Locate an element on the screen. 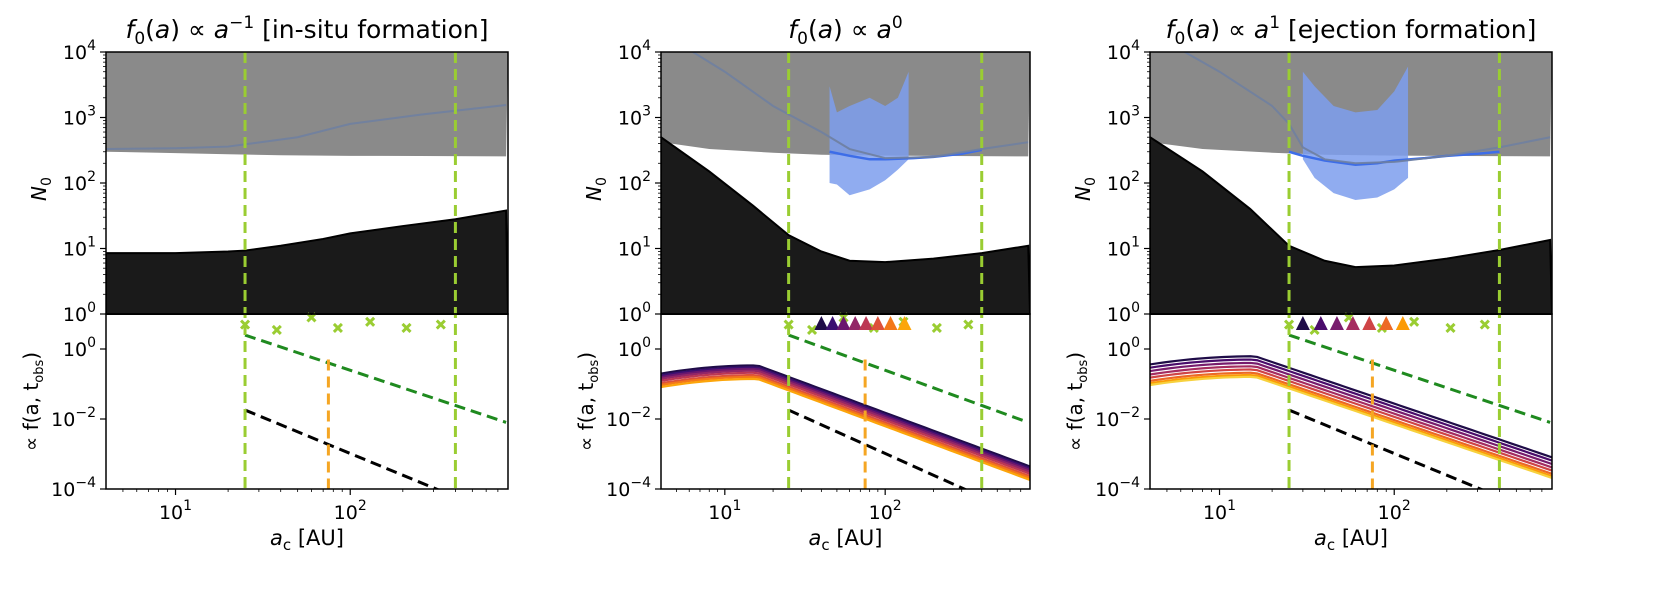 This screenshot has width=1660, height=601. panel-title: f0(a) ∝ a−1 [in-situ formation] is located at coordinates (307, 31).